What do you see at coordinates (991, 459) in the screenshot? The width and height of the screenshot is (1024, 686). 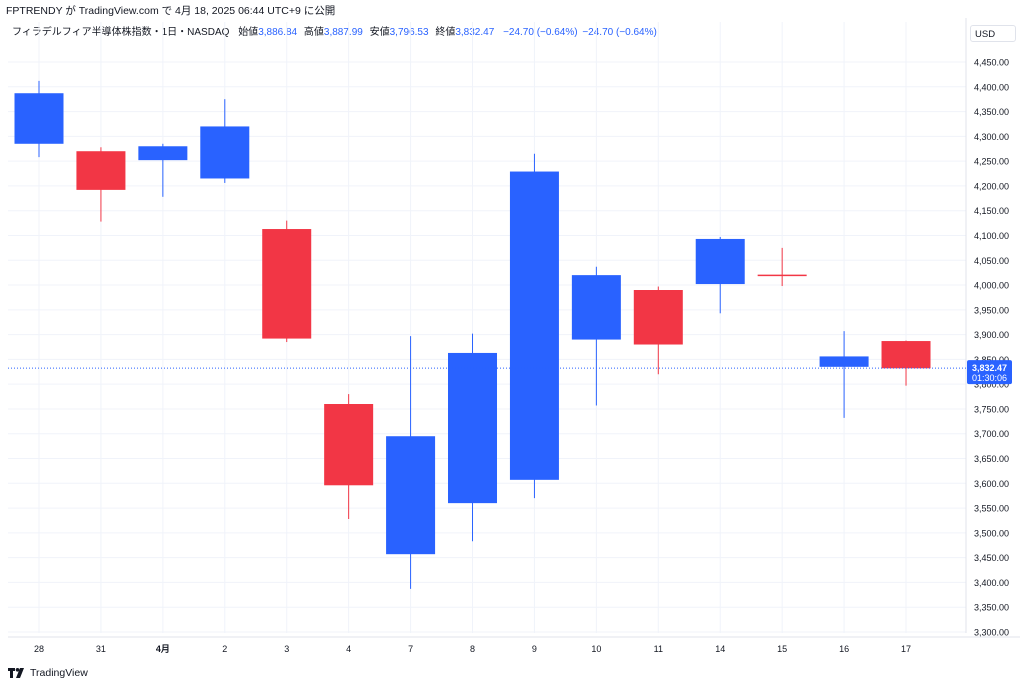 I see `y-tick-label: 3,650.00` at bounding box center [991, 459].